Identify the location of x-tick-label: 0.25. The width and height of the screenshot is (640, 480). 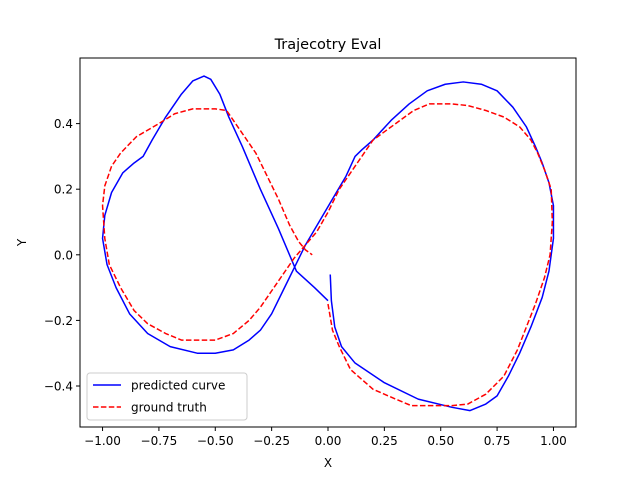
(384, 441).